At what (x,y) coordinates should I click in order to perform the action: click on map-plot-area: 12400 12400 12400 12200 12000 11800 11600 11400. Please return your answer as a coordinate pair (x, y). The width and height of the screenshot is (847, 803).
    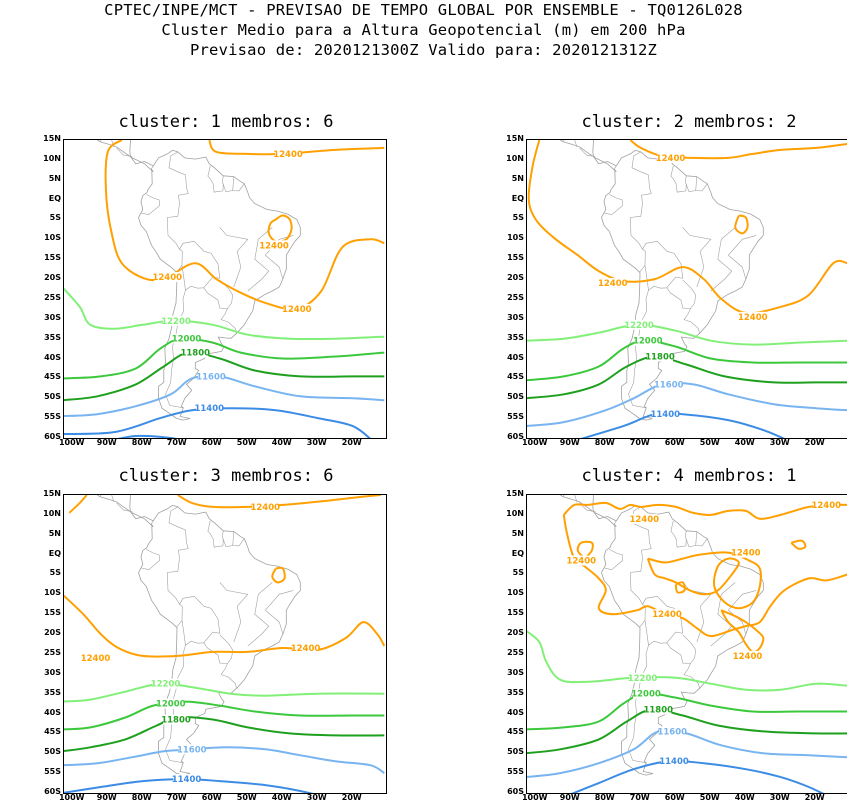
    Looking at the image, I should click on (686, 289).